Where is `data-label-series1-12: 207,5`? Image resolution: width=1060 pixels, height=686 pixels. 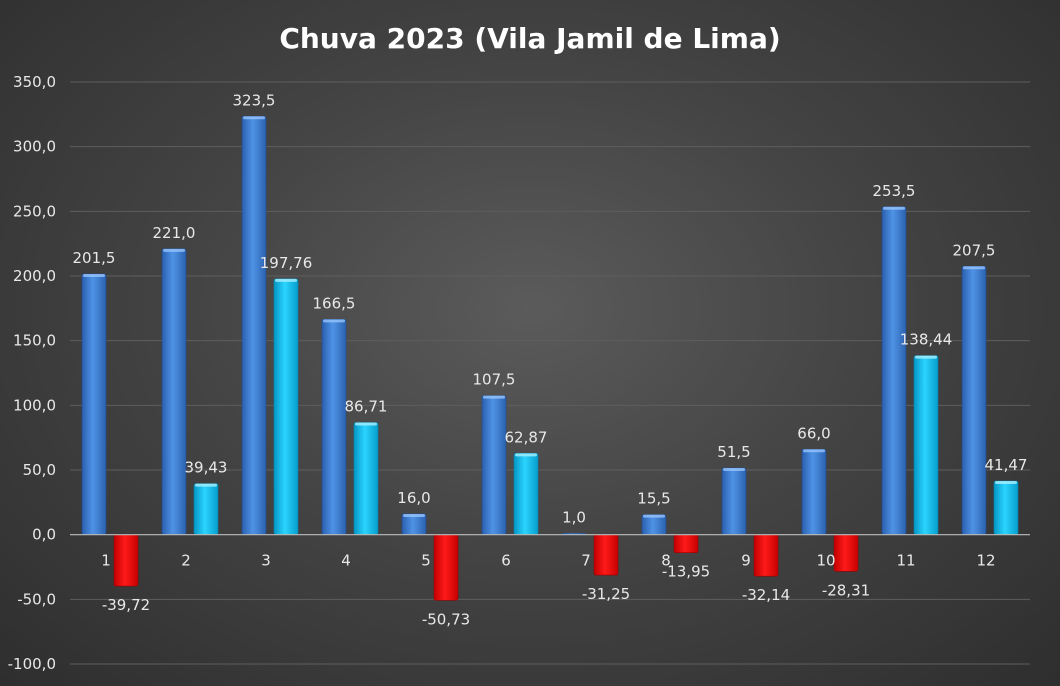 data-label-series1-12: 207,5 is located at coordinates (974, 250).